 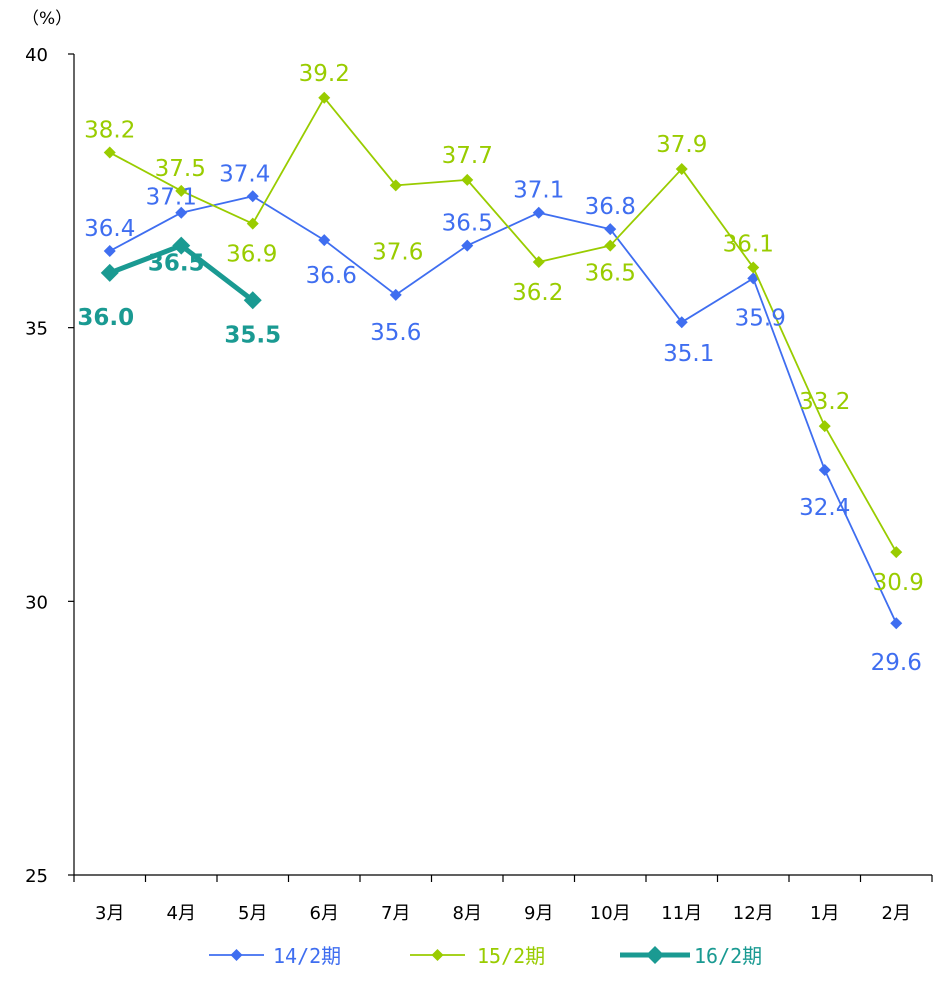 What do you see at coordinates (753, 913) in the screenshot?
I see `x-tick-label: 12月` at bounding box center [753, 913].